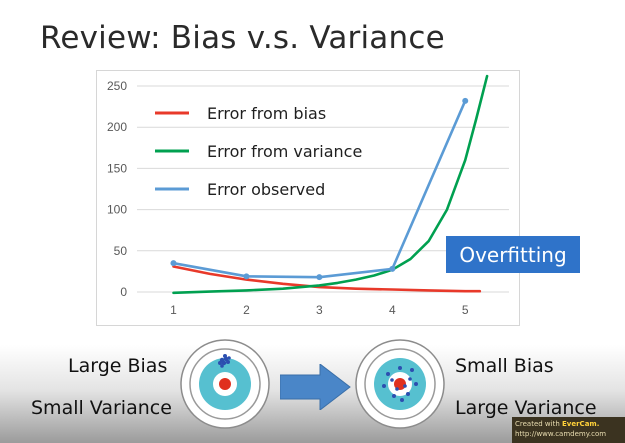 The height and width of the screenshot is (443, 625). I want to click on tight-shot-cluster, so click(224, 361).